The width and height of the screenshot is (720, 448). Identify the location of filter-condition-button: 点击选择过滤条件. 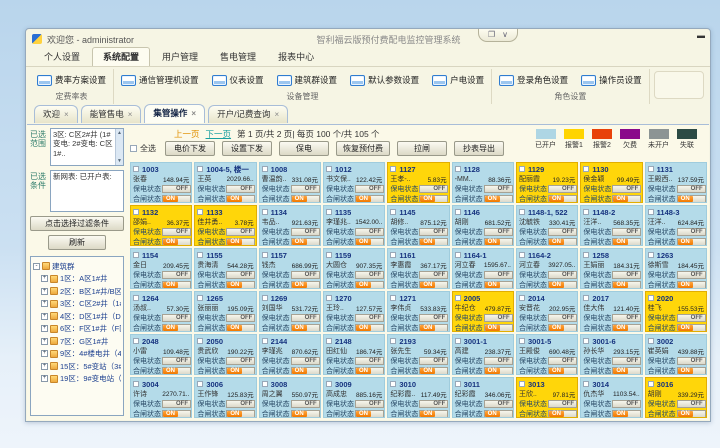
(77, 223).